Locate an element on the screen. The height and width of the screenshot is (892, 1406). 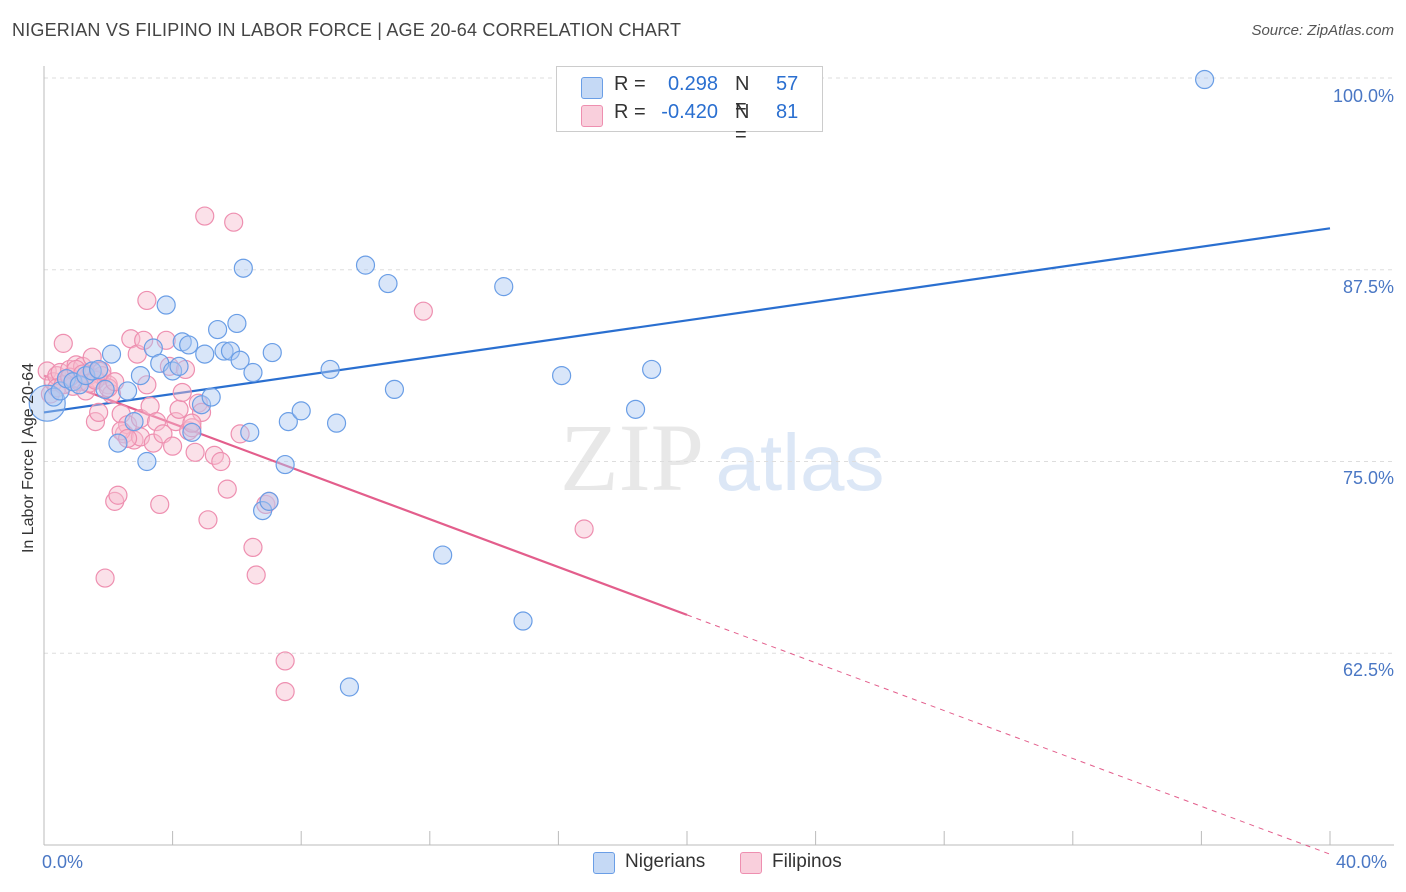
legend-r-value: 0.298 is located at coordinates (692, 84).